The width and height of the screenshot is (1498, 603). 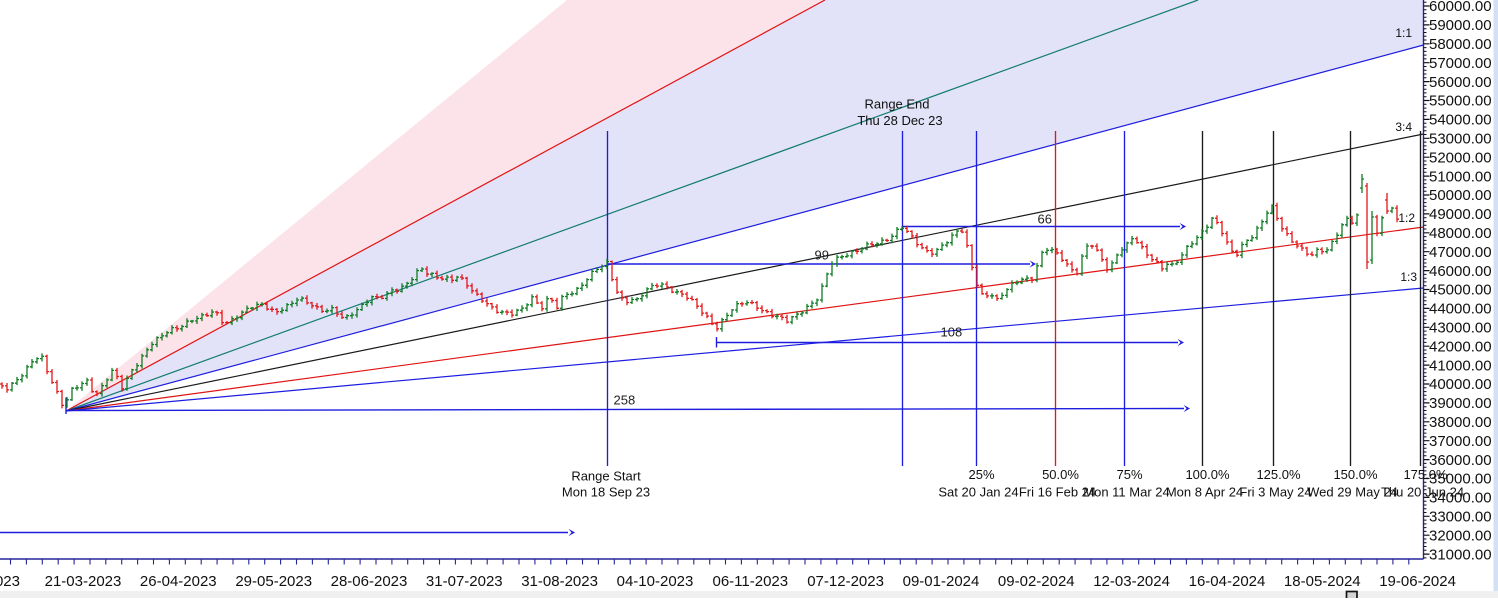 What do you see at coordinates (1460, 441) in the screenshot?
I see `svg-text: 37000.00` at bounding box center [1460, 441].